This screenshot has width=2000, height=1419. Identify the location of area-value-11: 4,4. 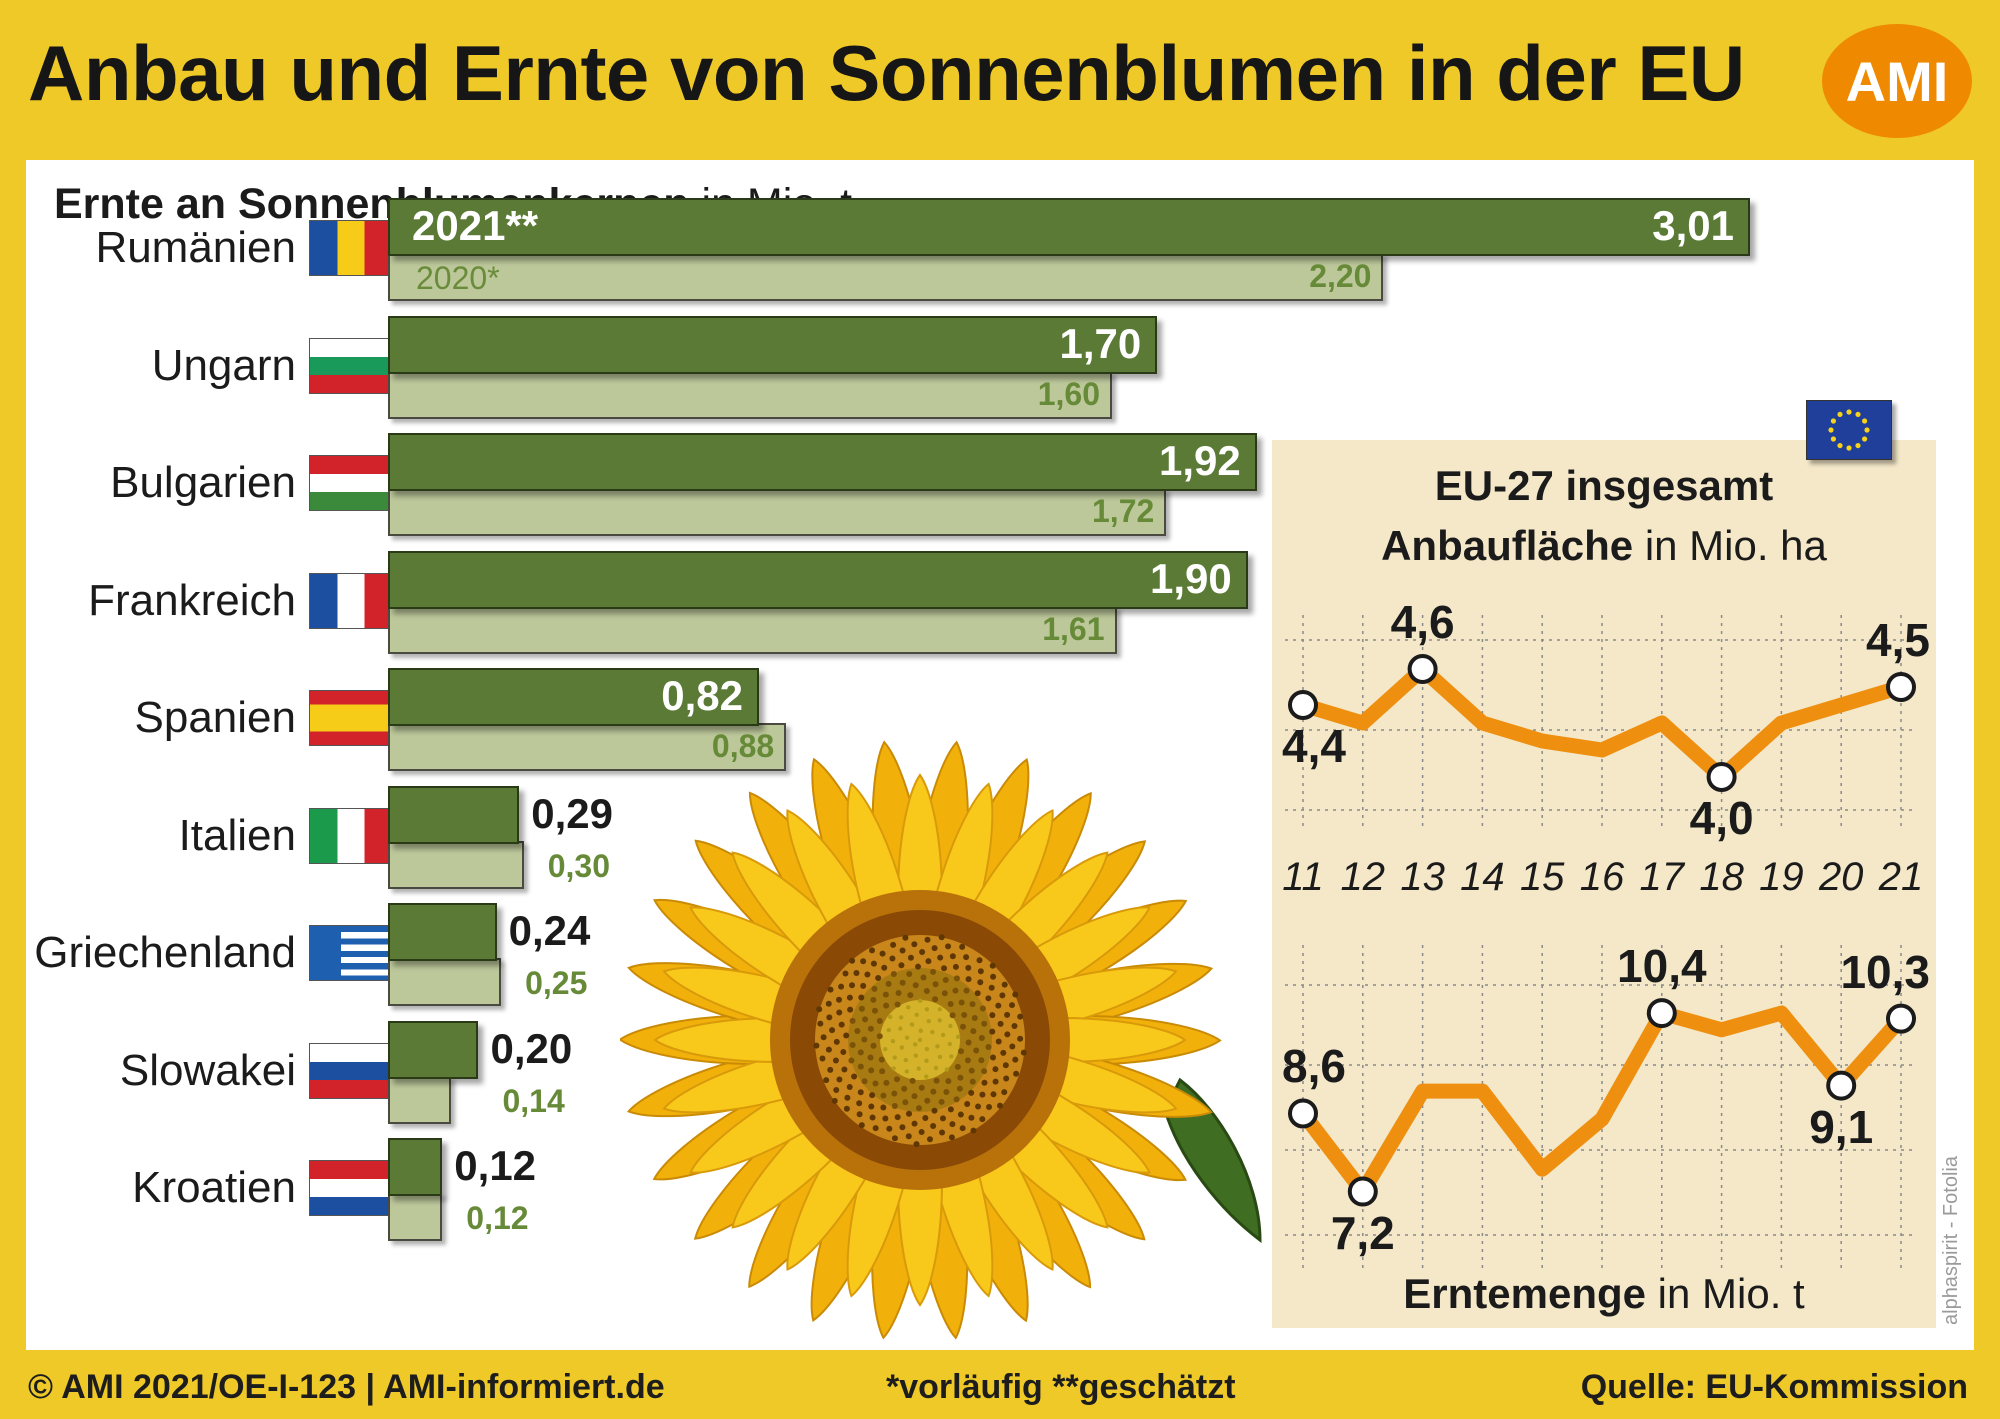
(1314, 746).